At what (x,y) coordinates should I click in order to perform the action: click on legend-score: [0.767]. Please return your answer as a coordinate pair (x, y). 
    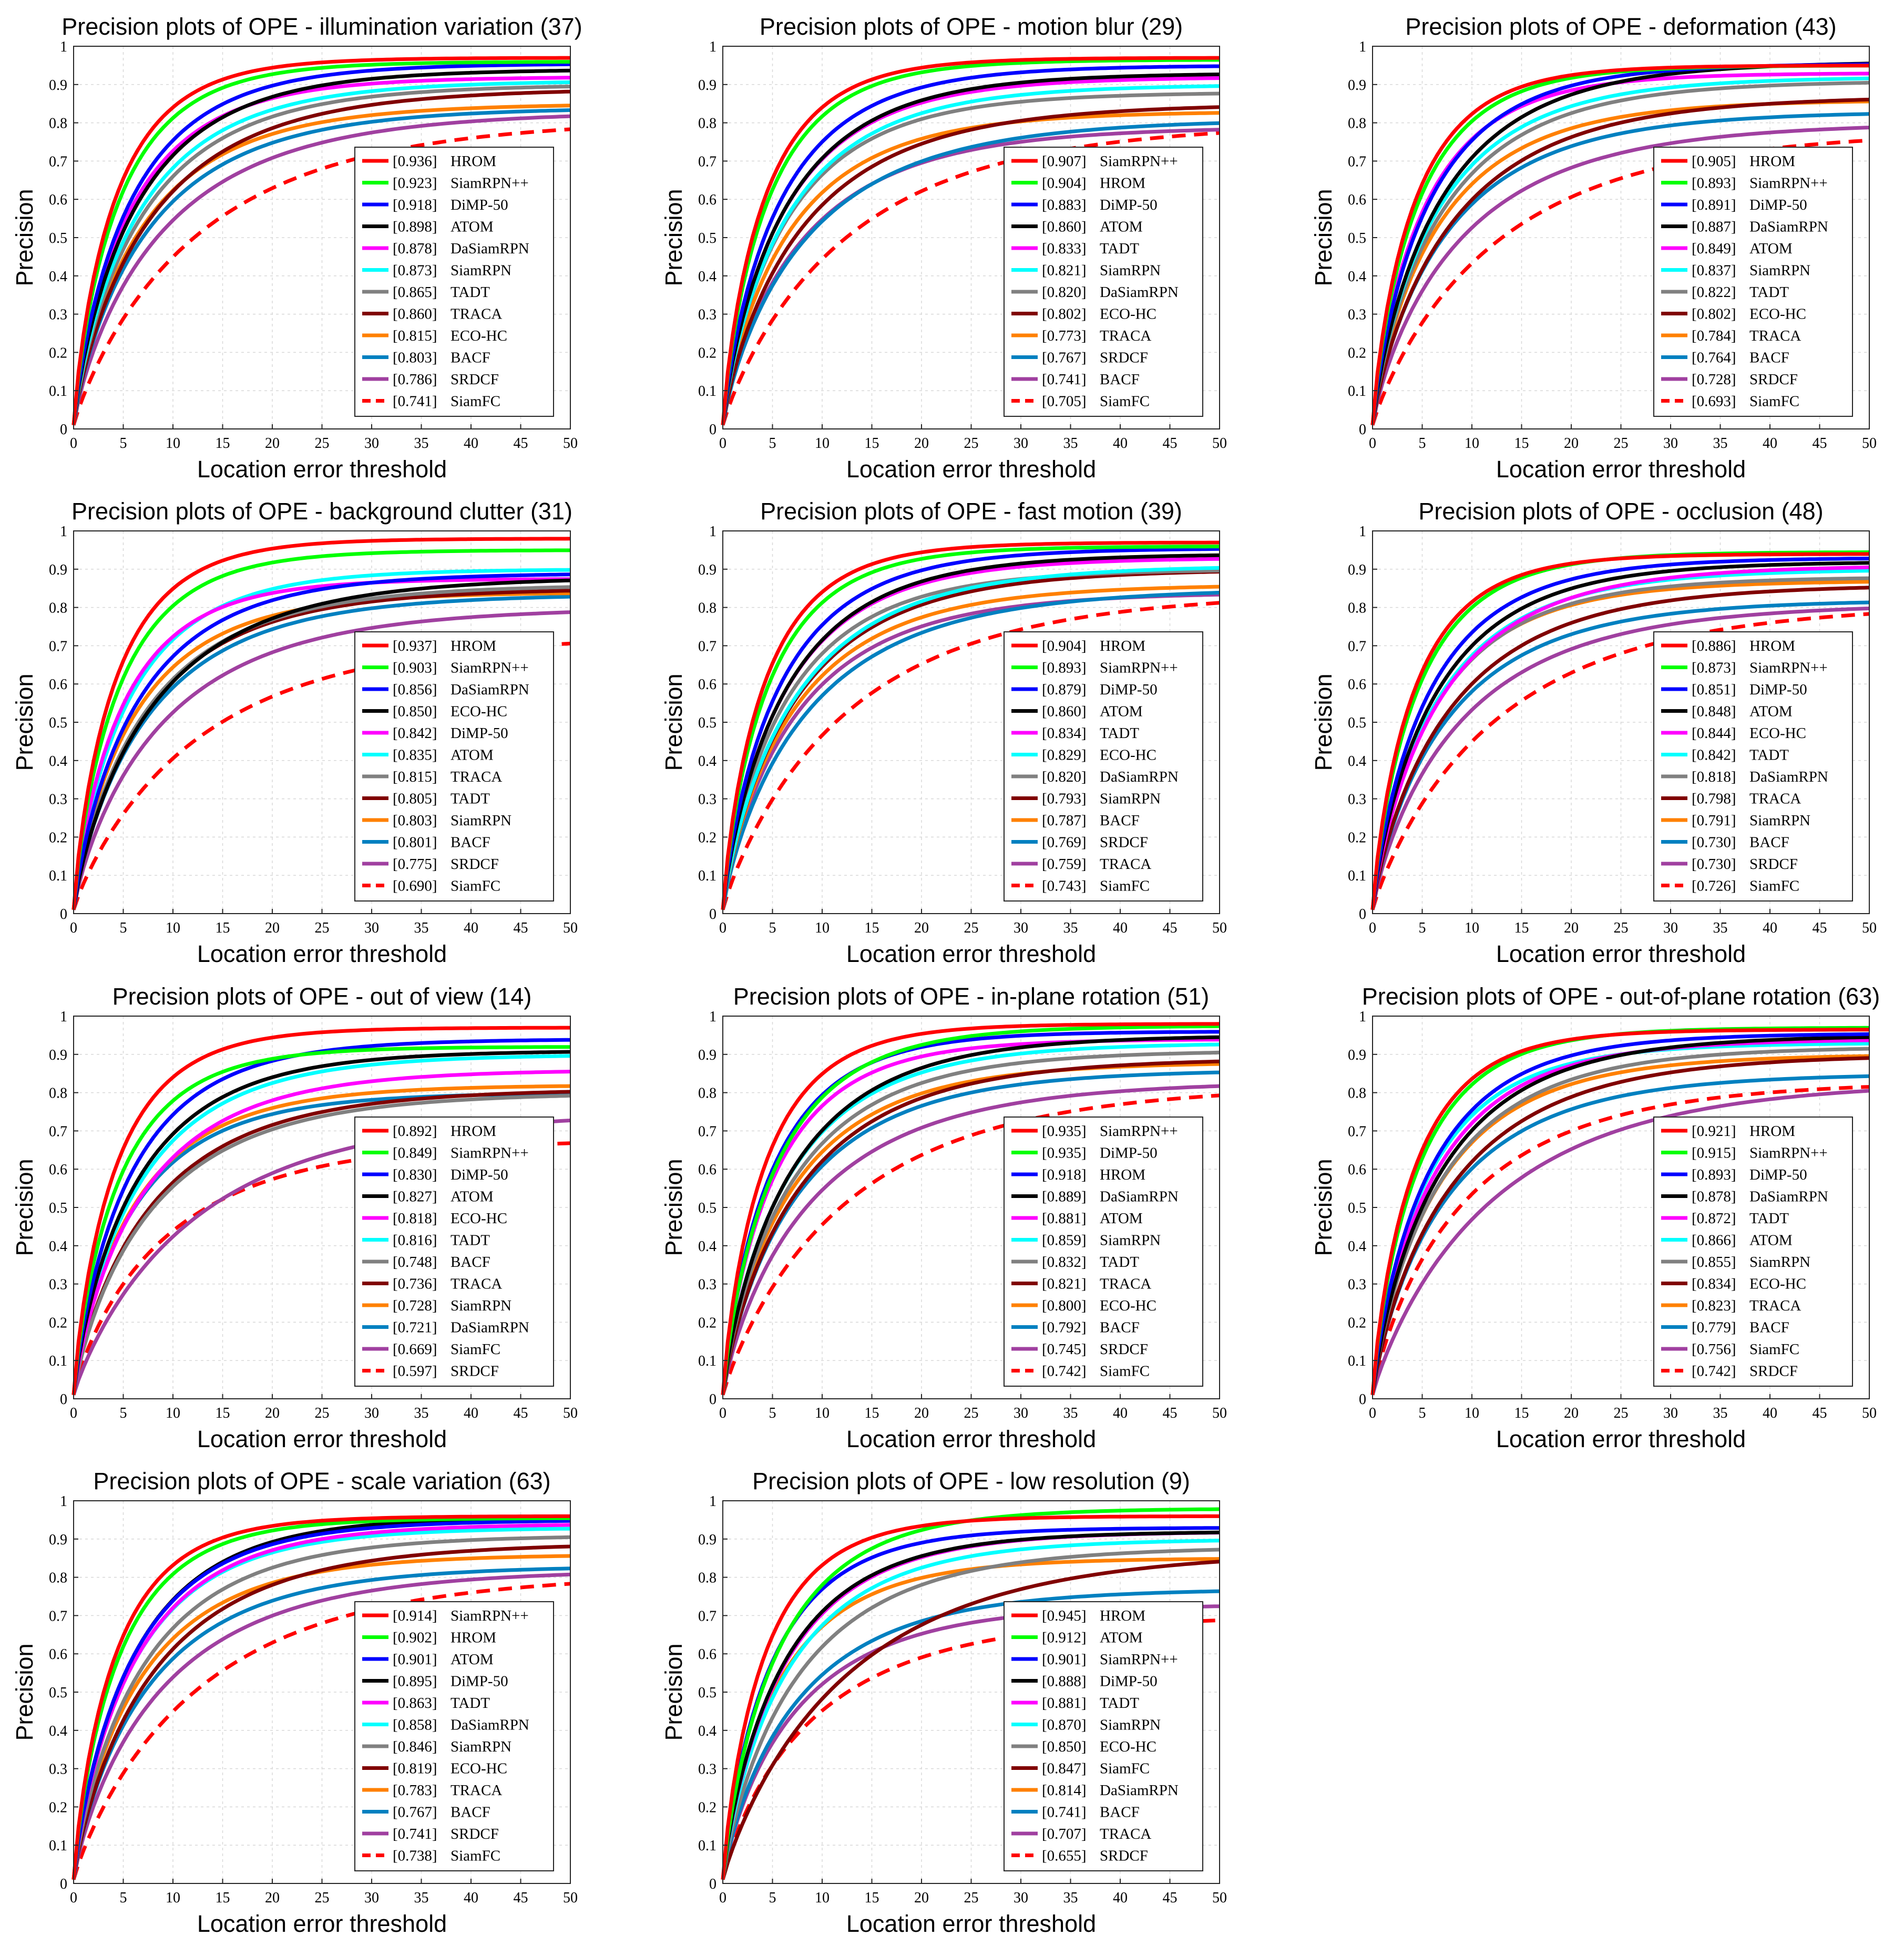
    Looking at the image, I should click on (415, 1812).